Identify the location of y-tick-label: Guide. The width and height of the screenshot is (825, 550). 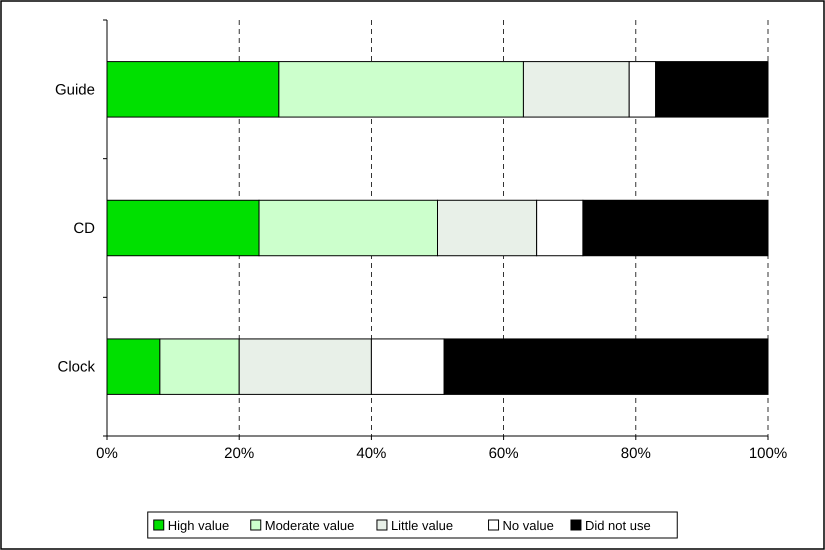
(74, 89).